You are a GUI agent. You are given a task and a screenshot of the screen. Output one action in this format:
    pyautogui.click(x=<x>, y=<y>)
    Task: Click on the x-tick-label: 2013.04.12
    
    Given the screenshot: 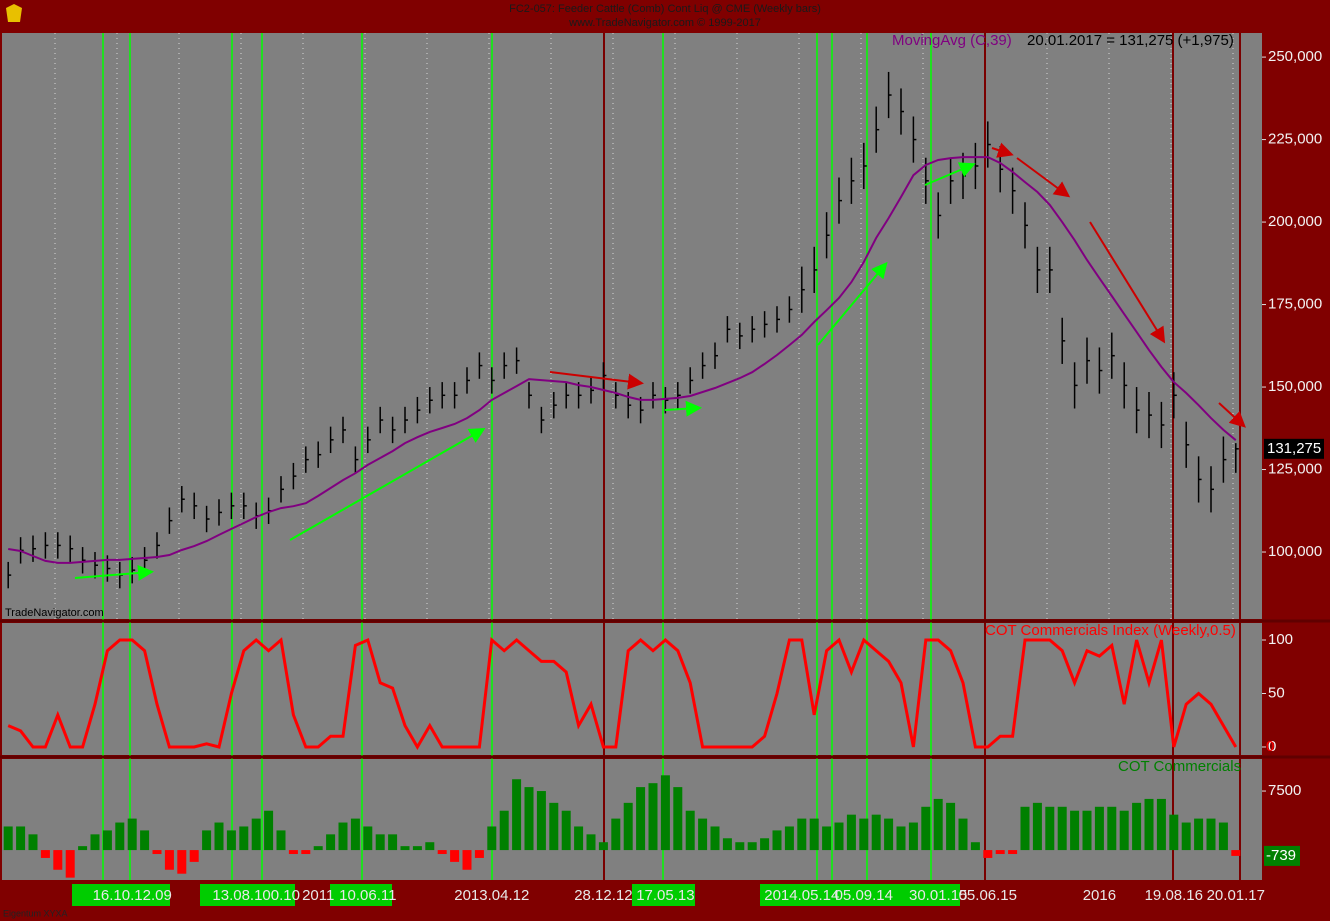 What is the action you would take?
    pyautogui.click(x=491, y=895)
    